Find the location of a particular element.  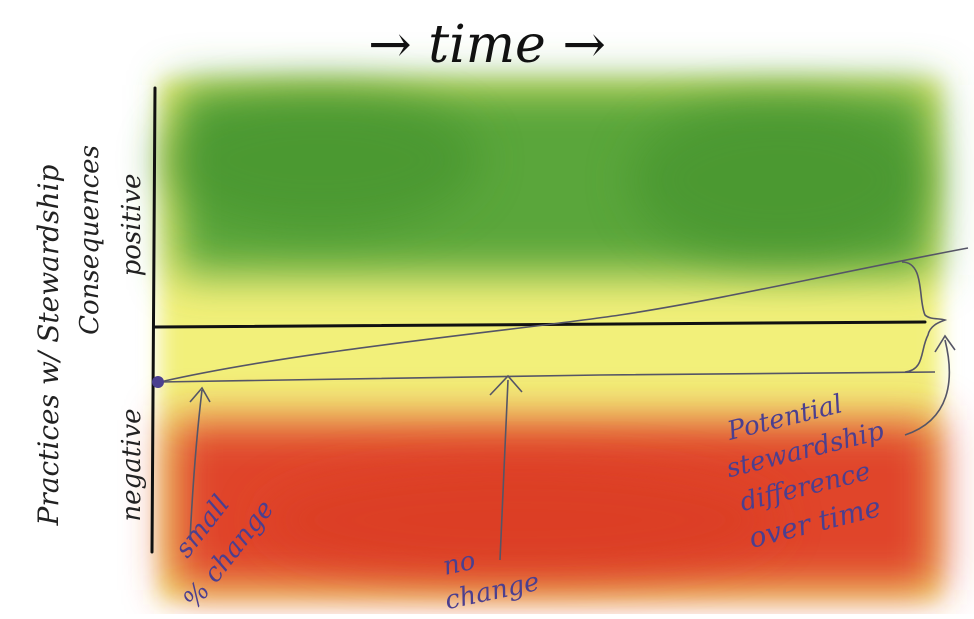

no-change-text-line1: no is located at coordinates (459, 564).